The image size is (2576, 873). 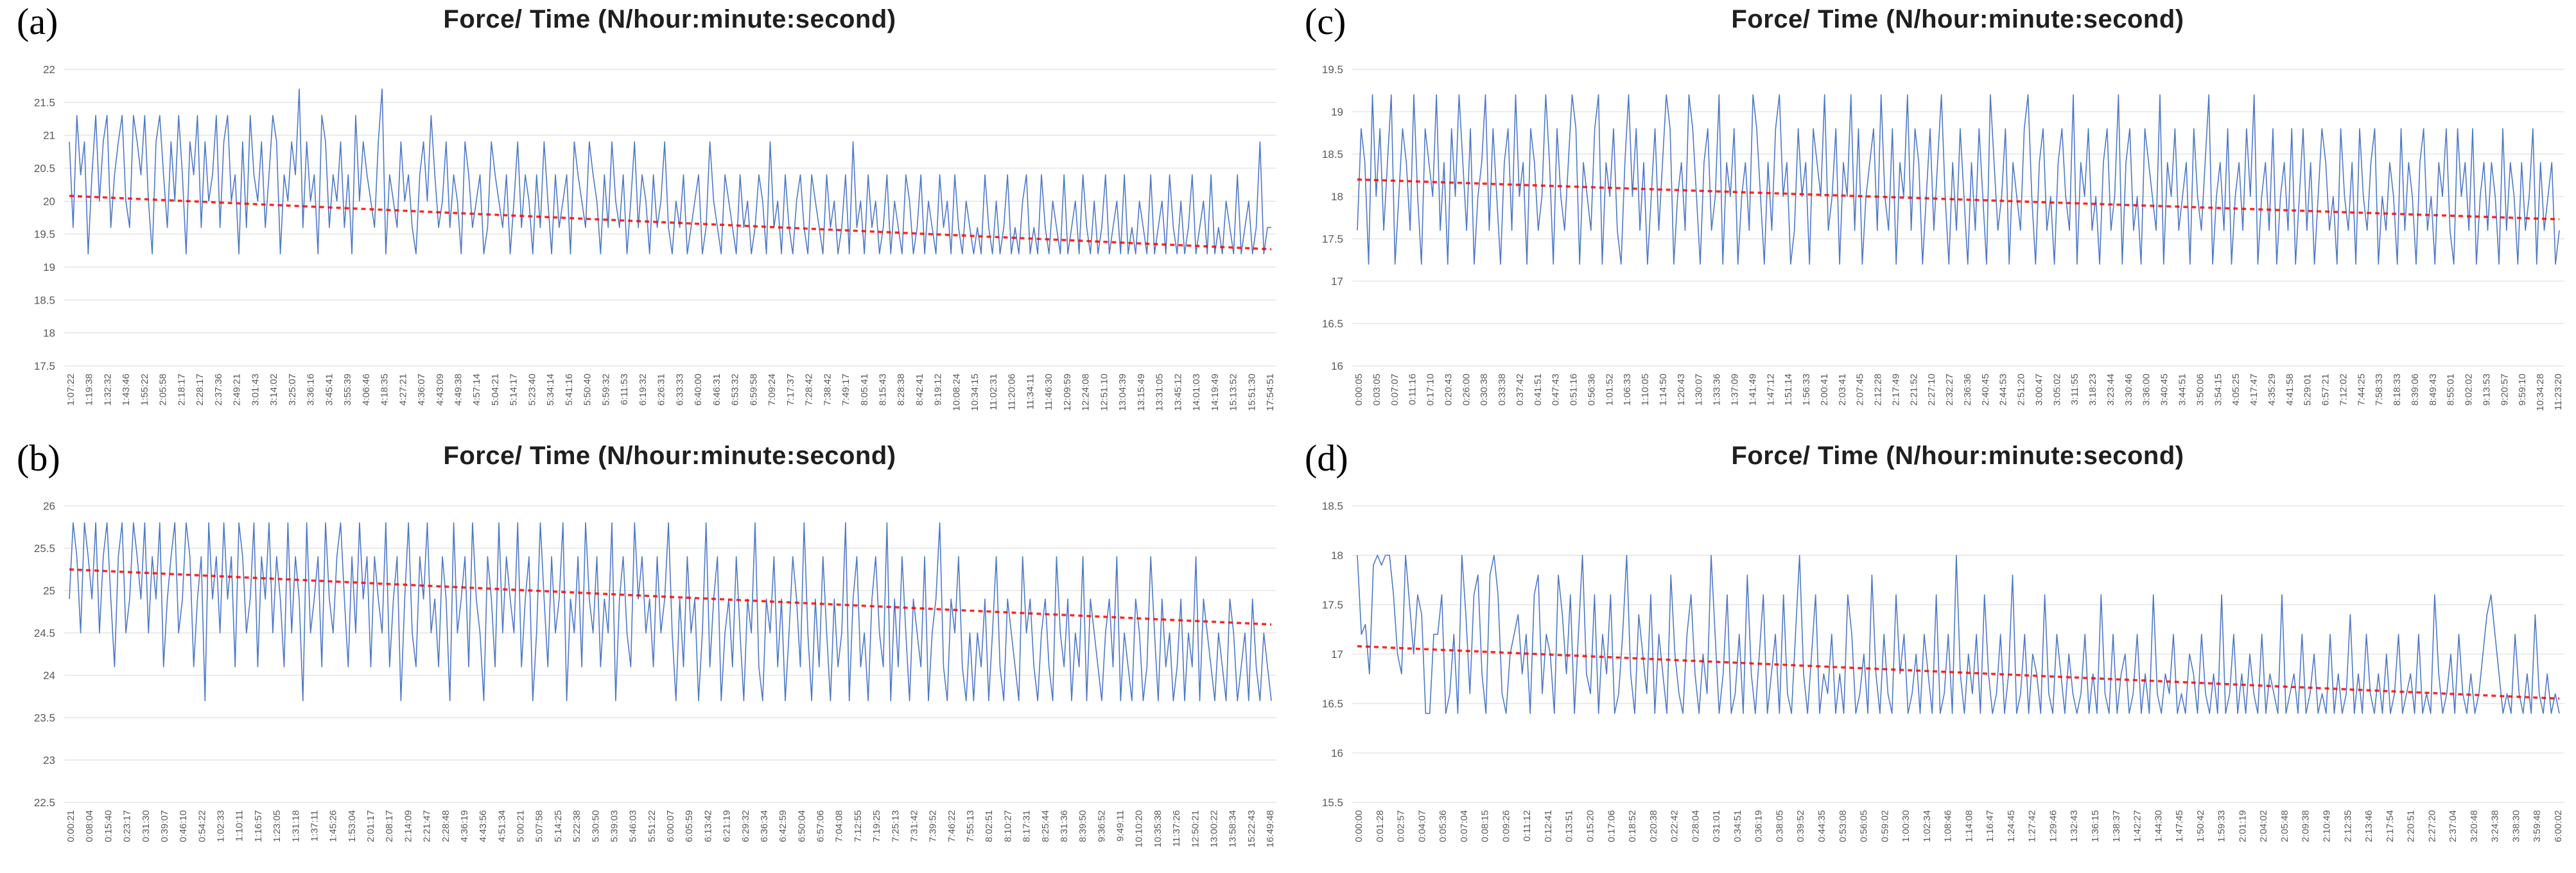 I want to click on x-axis-tick-label: 10:34:28, so click(x=2540, y=393).